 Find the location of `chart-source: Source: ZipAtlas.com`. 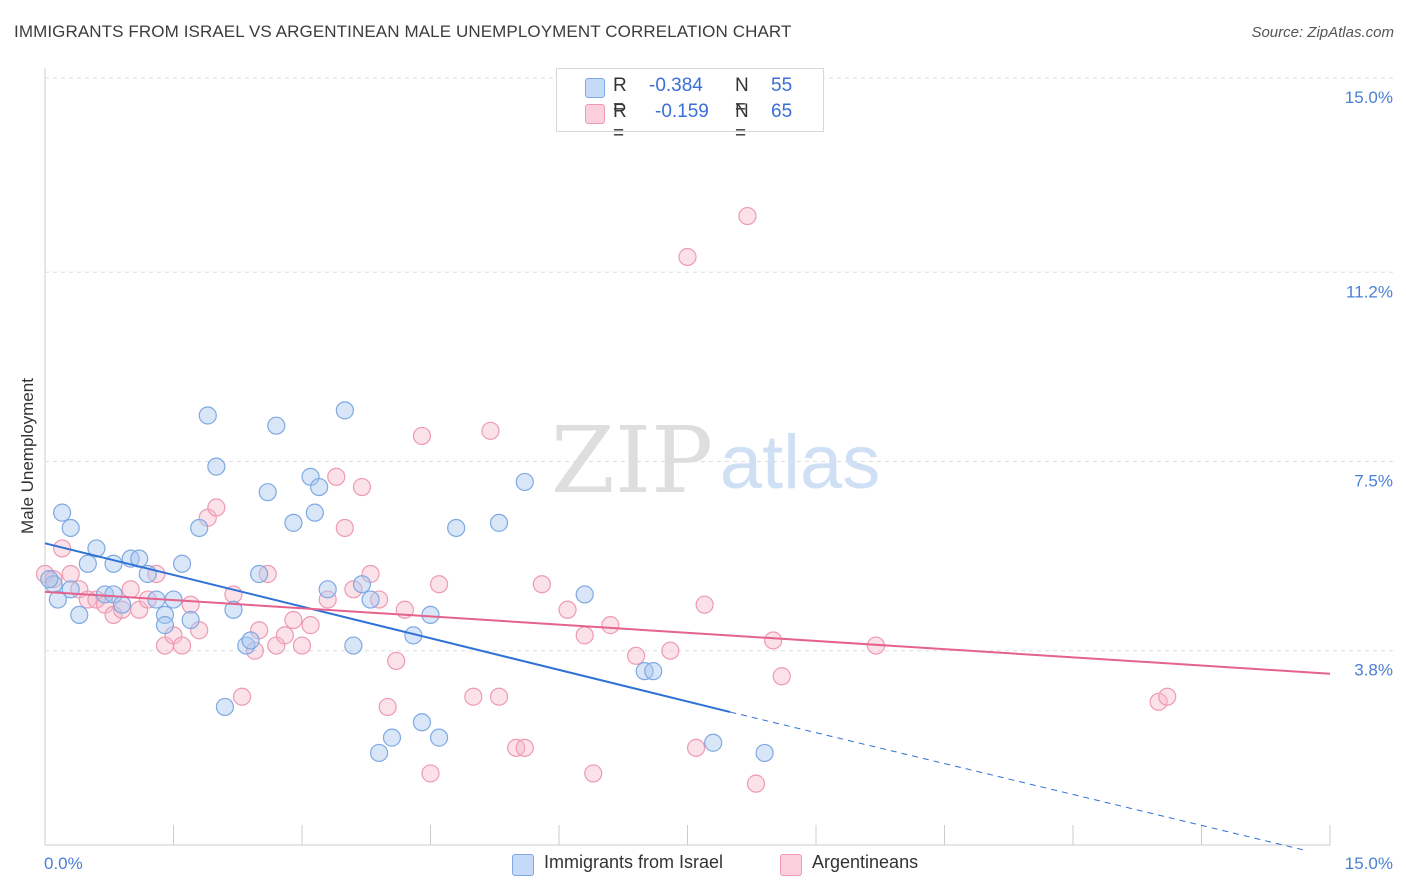

chart-source: Source: ZipAtlas.com is located at coordinates (1322, 32).